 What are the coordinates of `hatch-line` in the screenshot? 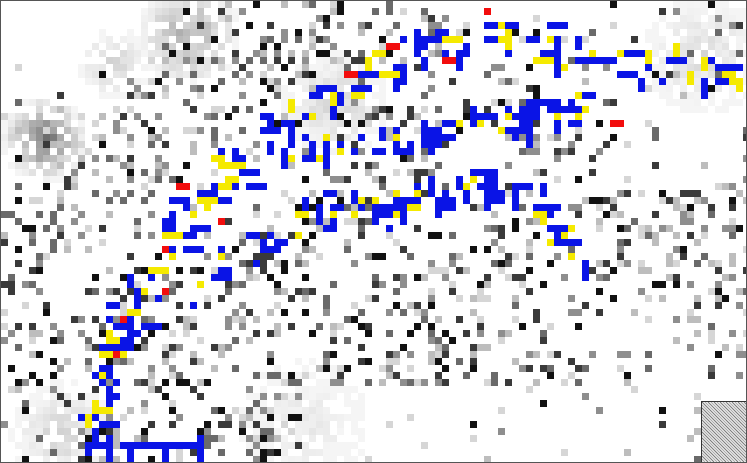 It's located at (714, 449).